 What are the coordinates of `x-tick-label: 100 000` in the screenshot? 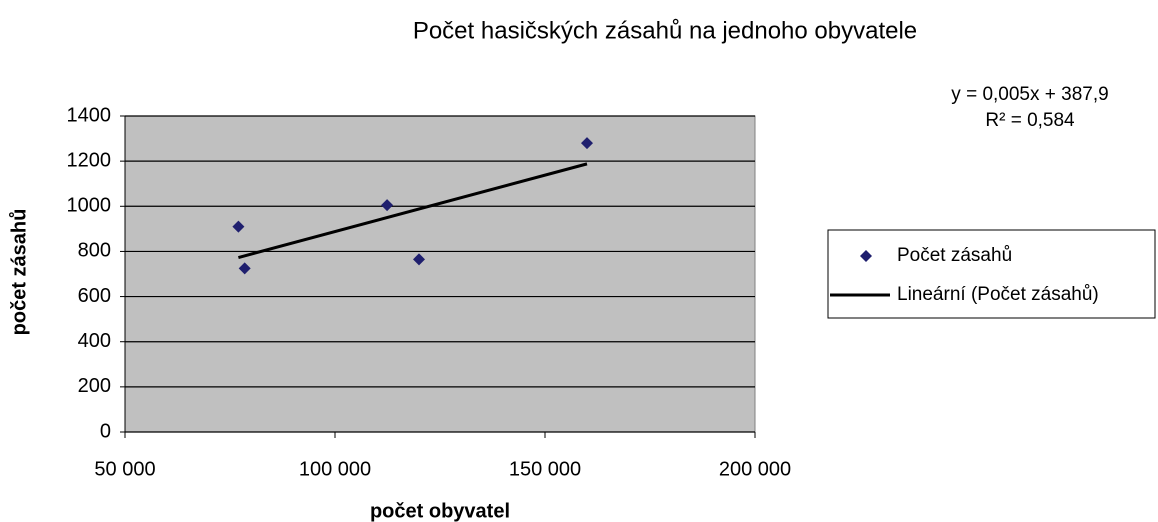 It's located at (335, 469).